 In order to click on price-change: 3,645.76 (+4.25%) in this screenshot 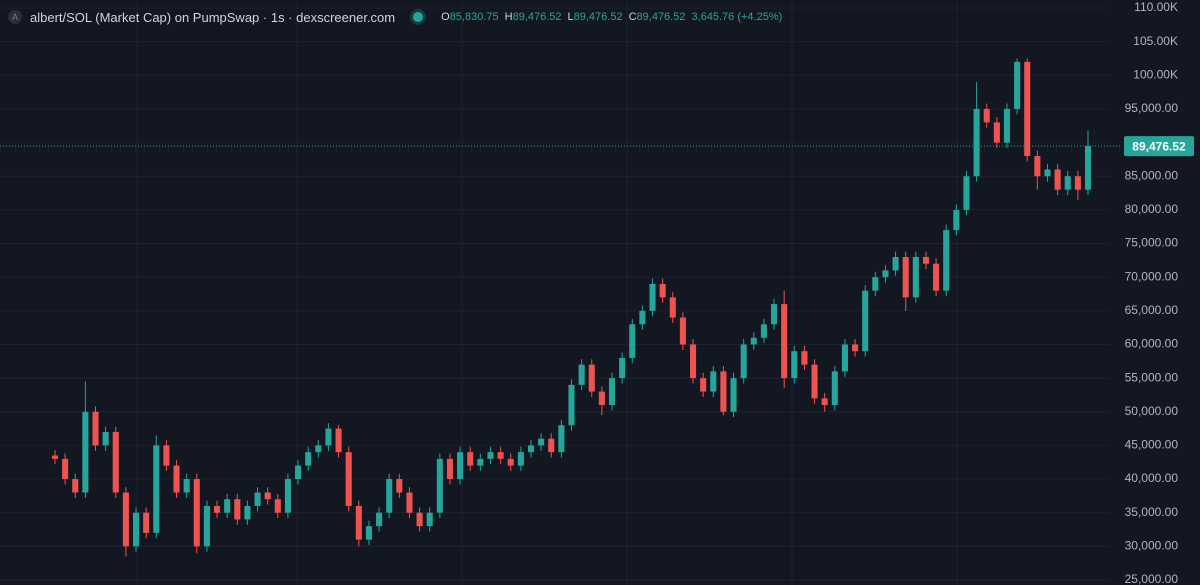, I will do `click(737, 17)`.